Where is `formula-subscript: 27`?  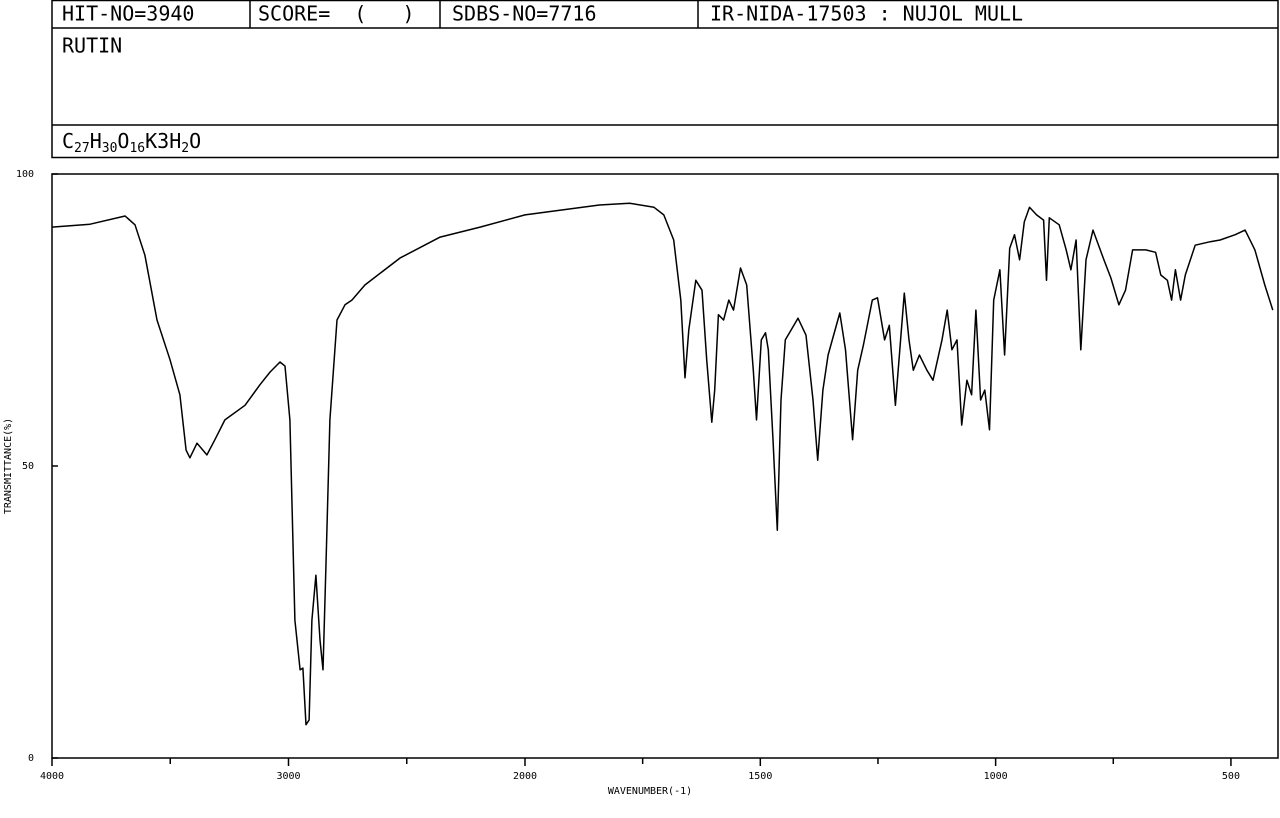
formula-subscript: 27 is located at coordinates (82, 148).